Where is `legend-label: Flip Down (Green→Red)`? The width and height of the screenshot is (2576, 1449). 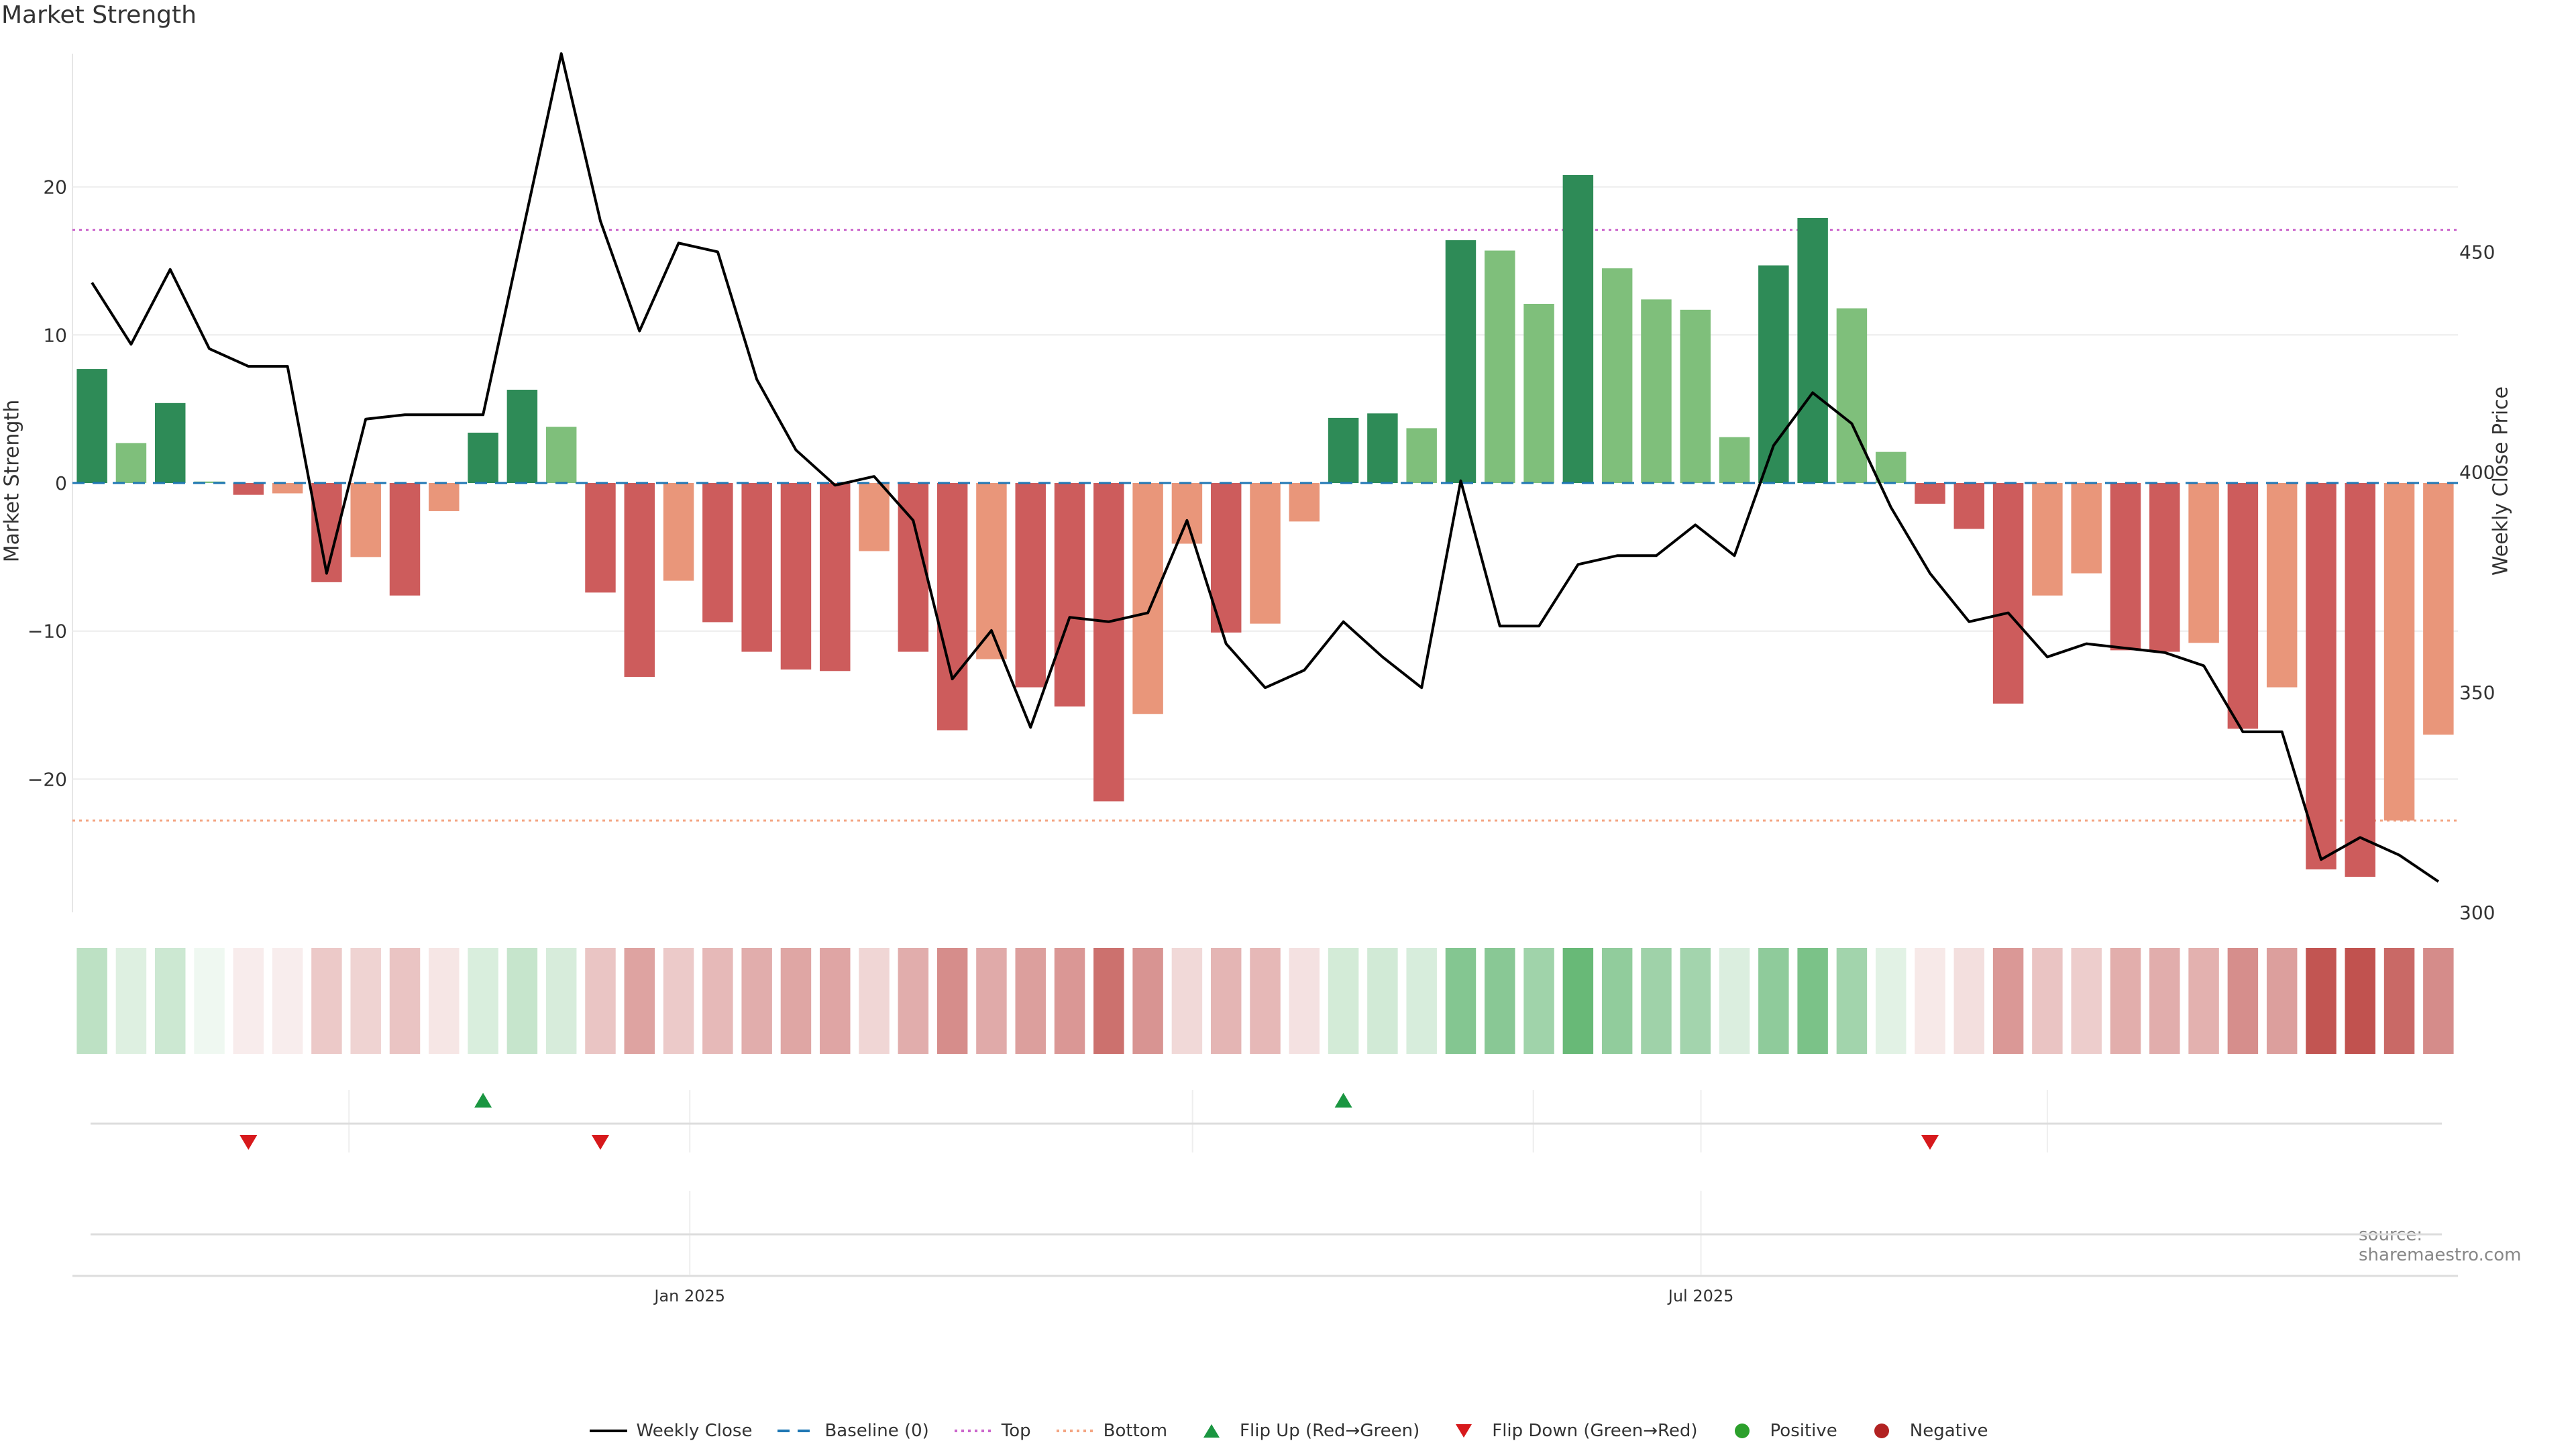
legend-label: Flip Down (Green→Red) is located at coordinates (1595, 1431).